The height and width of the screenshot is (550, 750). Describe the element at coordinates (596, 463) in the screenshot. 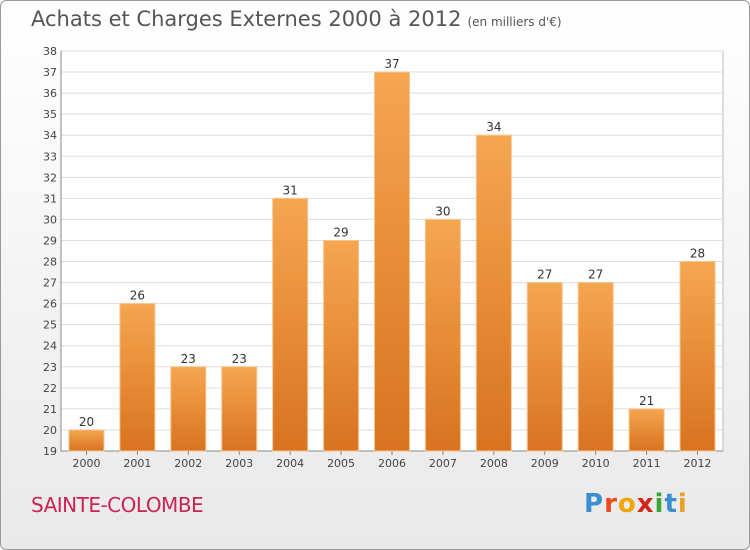

I see `x-tick-label: 2010` at that location.